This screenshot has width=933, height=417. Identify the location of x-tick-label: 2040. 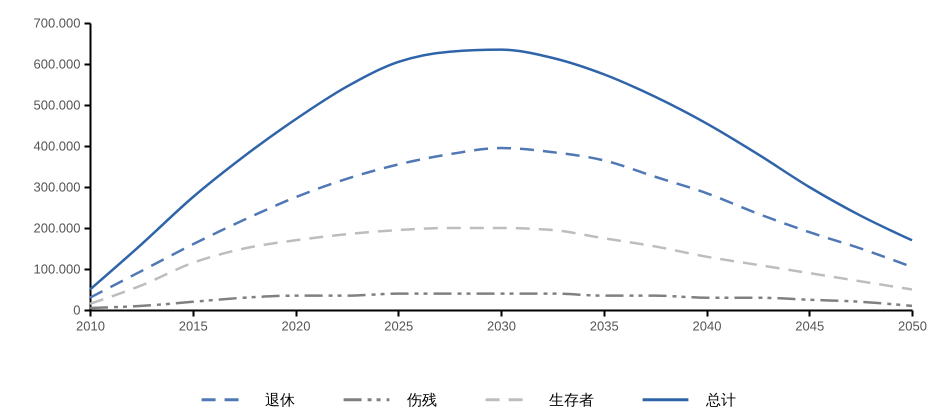
(707, 326).